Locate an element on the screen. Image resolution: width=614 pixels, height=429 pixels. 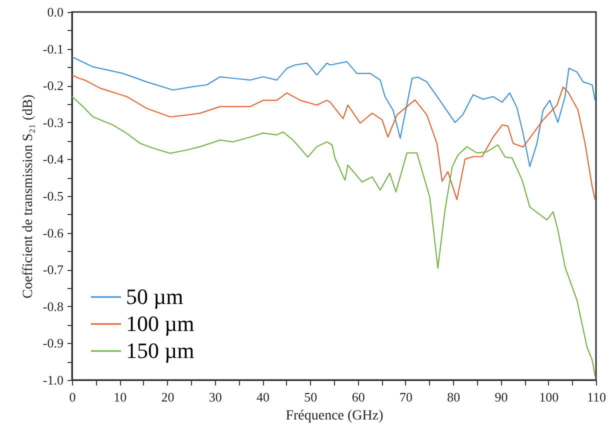
legend-label: 150 µm is located at coordinates (160, 350).